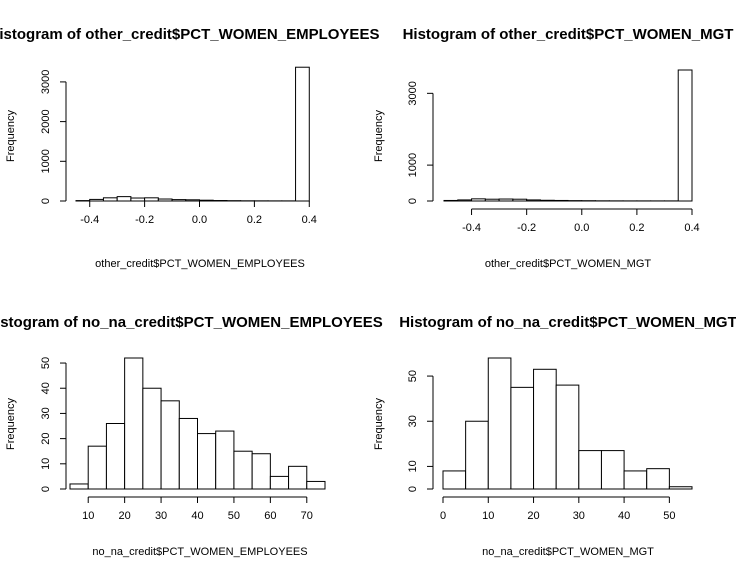 The width and height of the screenshot is (736, 576). What do you see at coordinates (46, 438) in the screenshot?
I see `y-tick-label: 20` at bounding box center [46, 438].